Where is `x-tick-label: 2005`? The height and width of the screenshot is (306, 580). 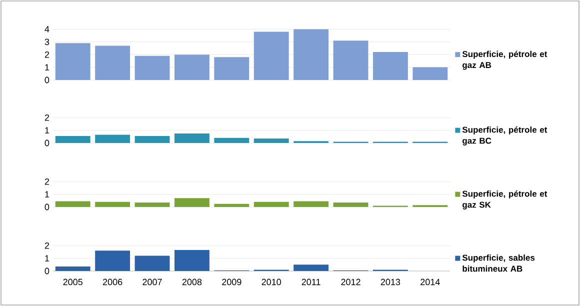 x-tick-label: 2005 is located at coordinates (72, 282).